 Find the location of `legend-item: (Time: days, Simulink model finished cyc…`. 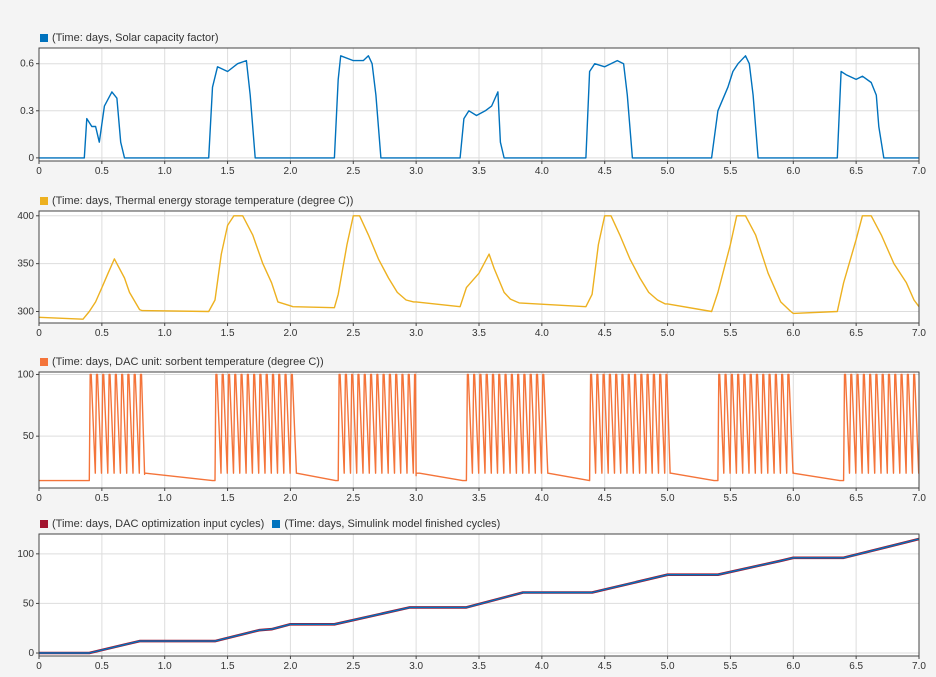

legend-item: (Time: days, Simulink model finished cyc… is located at coordinates (386, 524).